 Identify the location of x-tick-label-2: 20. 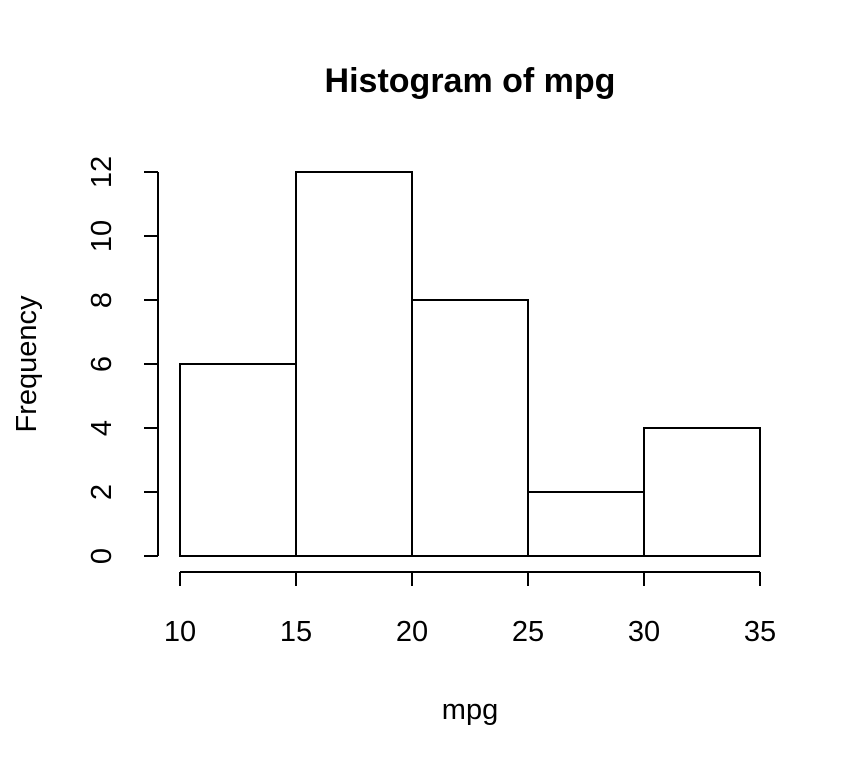
(412, 632).